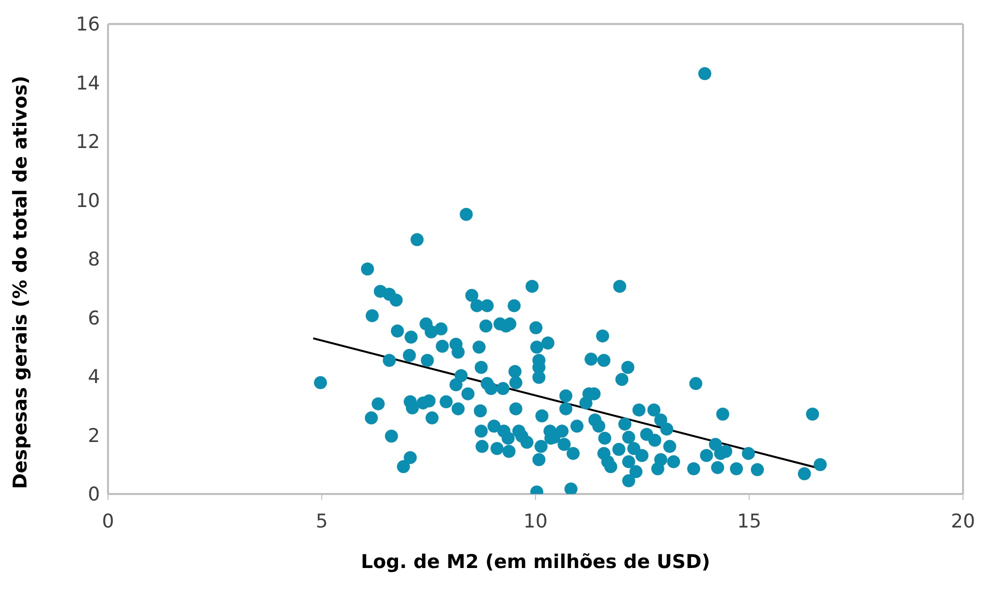 The height and width of the screenshot is (594, 985). What do you see at coordinates (94, 318) in the screenshot?
I see `y-tick-label: 6` at bounding box center [94, 318].